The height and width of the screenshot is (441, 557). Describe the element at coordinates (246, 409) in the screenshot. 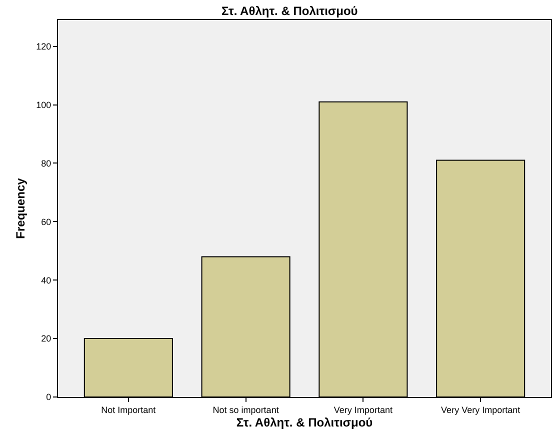

I see `x-tick-label: Not so important` at that location.